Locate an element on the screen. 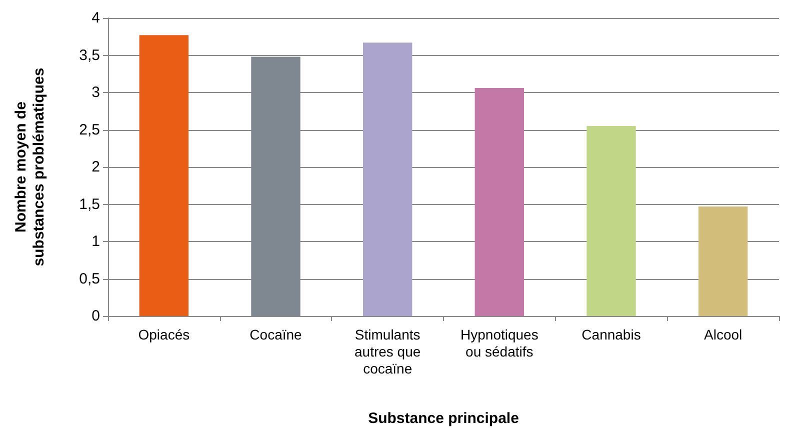 Image resolution: width=787 pixels, height=435 pixels. x-tick-label: Opiacés is located at coordinates (164, 334).